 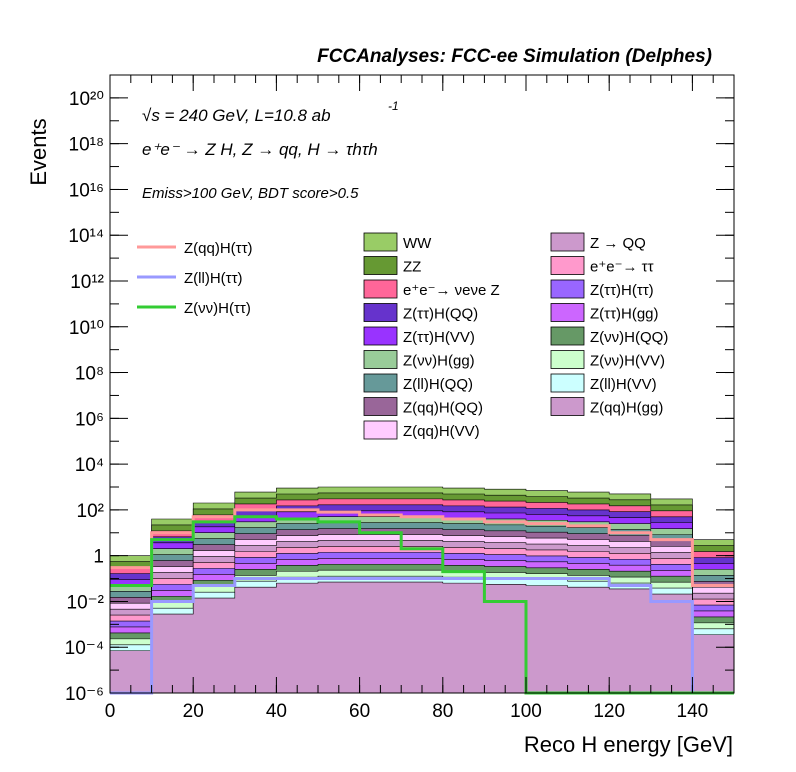 I want to click on line-z-ll-h-, so click(x=422, y=636).